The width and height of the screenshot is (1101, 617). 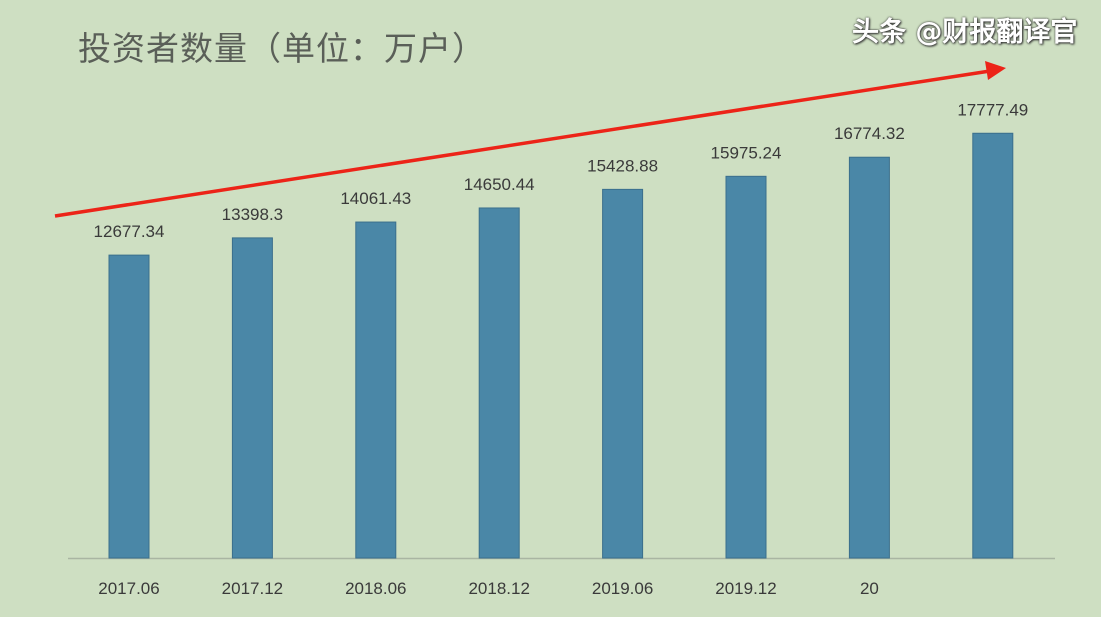 I want to click on watermark: 头条 @财报翻译官, so click(x=965, y=32).